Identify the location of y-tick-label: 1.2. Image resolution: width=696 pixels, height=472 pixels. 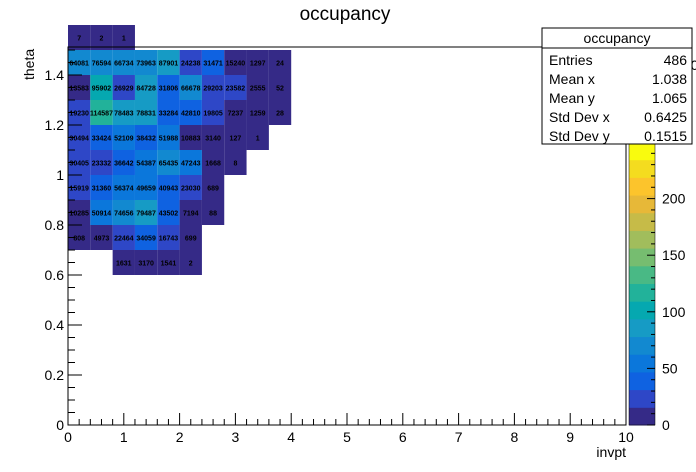
(55, 125).